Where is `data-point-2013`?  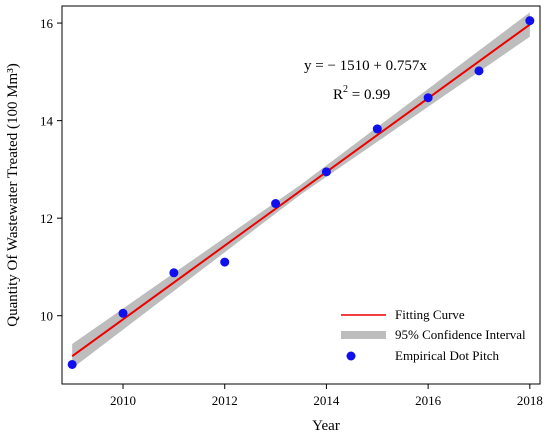 data-point-2013 is located at coordinates (276, 204).